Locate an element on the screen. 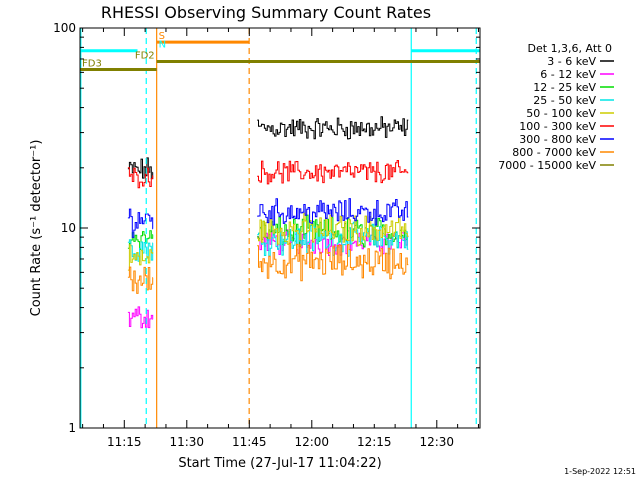 This screenshot has width=640, height=480. status-label-fd2: FD2 is located at coordinates (145, 55).